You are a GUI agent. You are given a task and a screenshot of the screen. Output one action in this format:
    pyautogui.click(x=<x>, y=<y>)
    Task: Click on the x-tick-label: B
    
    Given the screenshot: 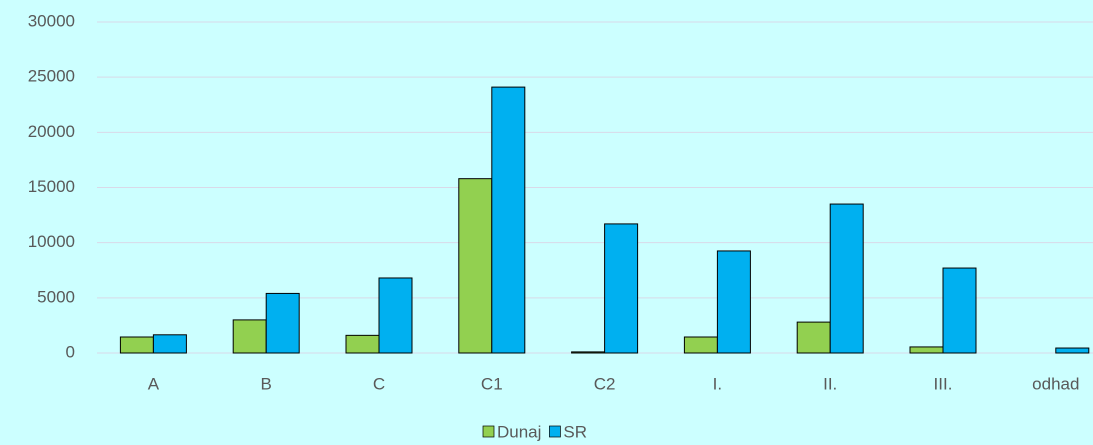 What is the action you would take?
    pyautogui.click(x=266, y=383)
    